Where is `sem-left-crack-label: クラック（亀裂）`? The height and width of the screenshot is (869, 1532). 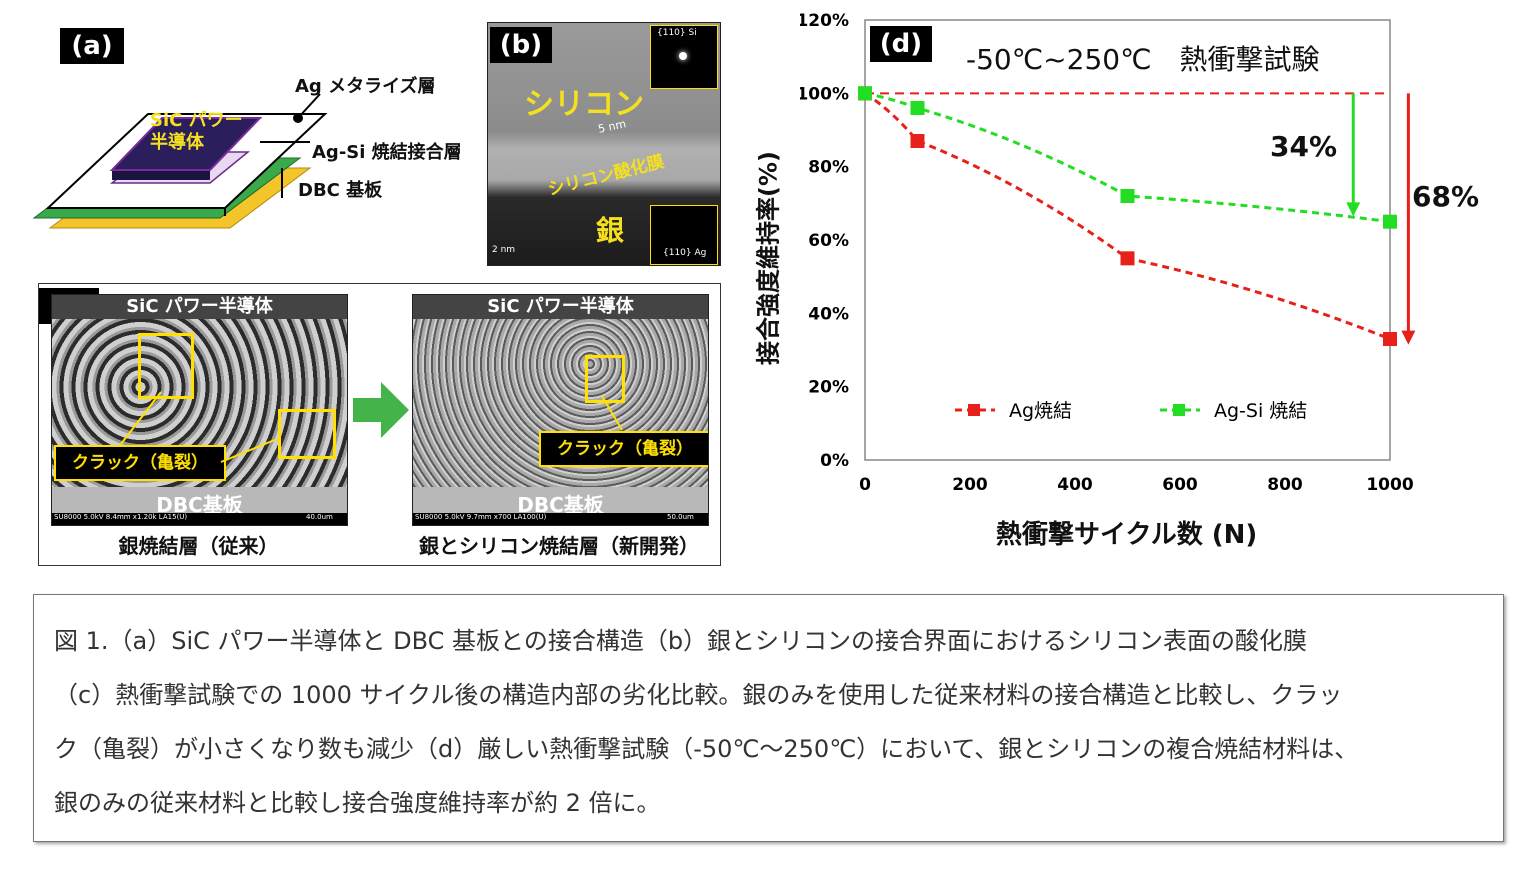
sem-left-crack-label: クラック（亀裂） is located at coordinates (140, 463).